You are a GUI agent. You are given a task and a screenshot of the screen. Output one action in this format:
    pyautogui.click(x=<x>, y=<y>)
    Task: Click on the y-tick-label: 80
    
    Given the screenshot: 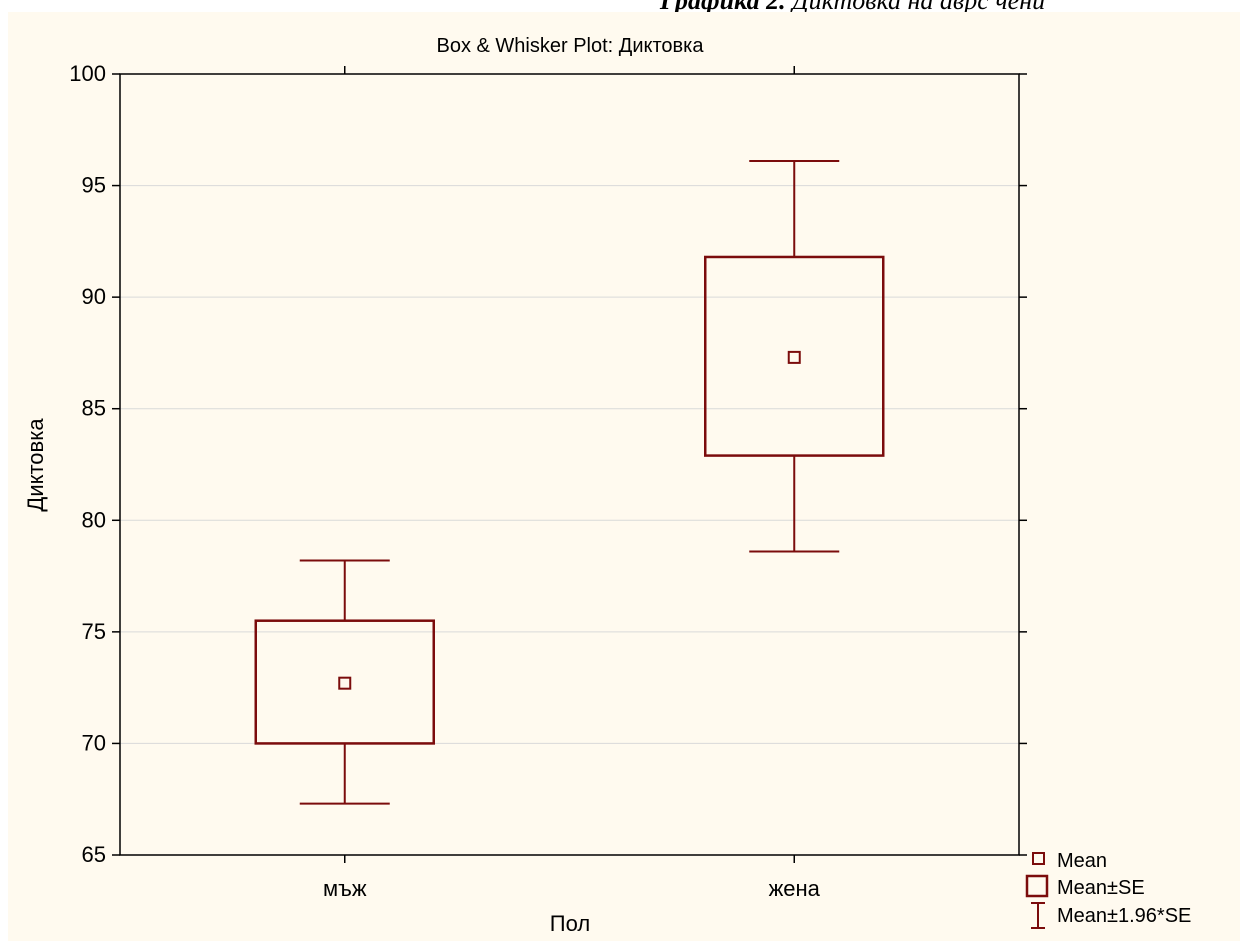 What is the action you would take?
    pyautogui.click(x=94, y=519)
    